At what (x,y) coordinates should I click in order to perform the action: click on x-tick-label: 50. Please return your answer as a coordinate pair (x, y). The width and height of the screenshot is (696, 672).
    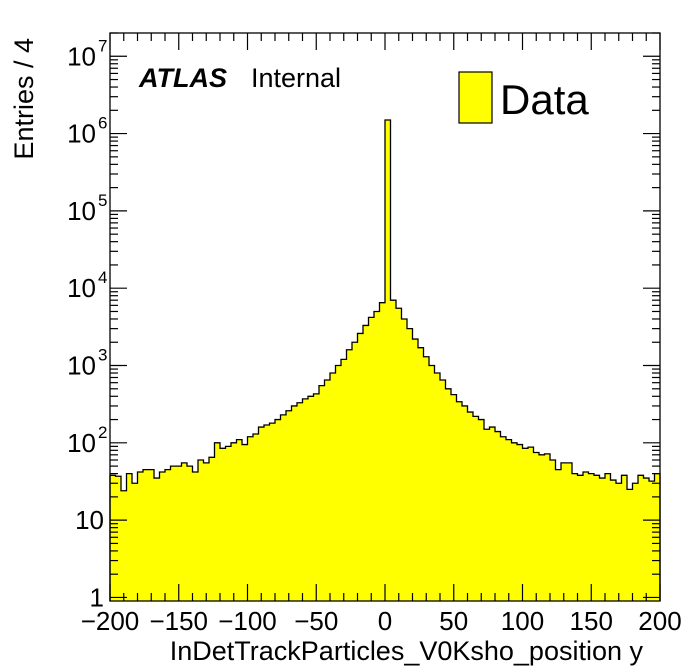
    Looking at the image, I should click on (453, 621).